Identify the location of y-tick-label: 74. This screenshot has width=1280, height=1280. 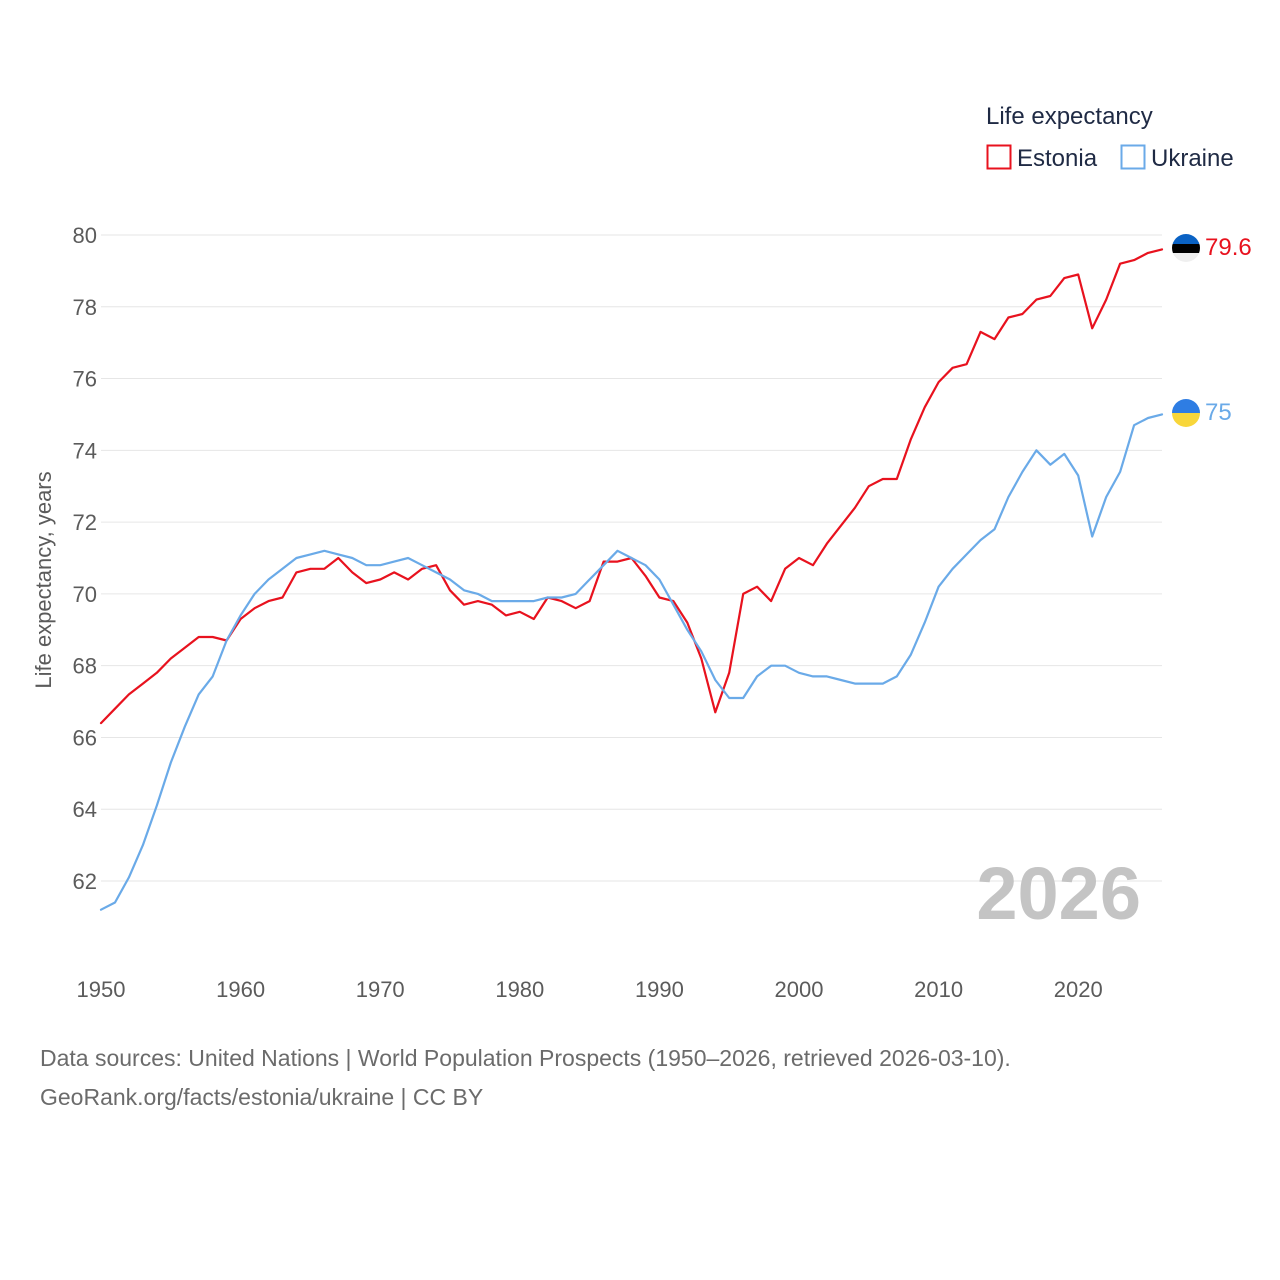
(85, 450).